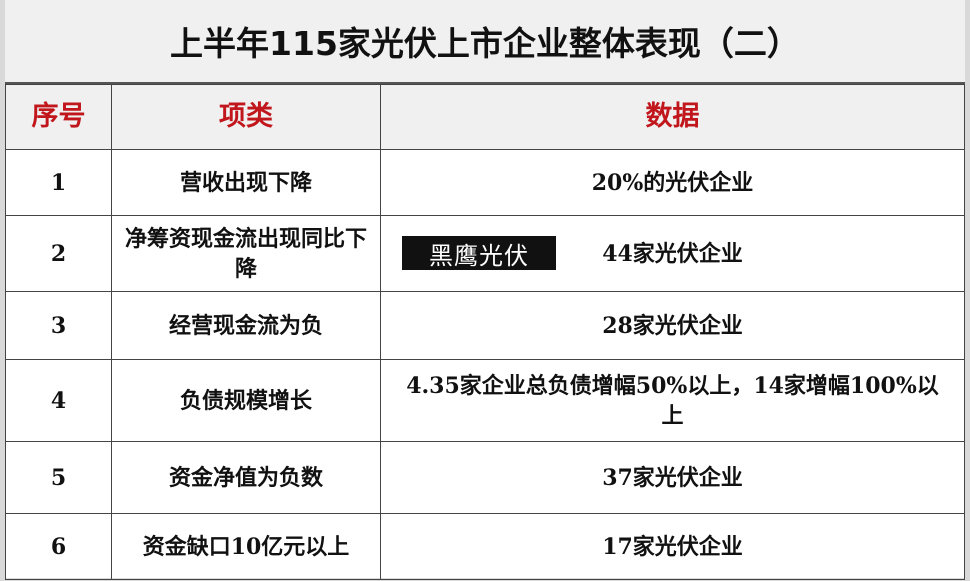 Image resolution: width=970 pixels, height=581 pixels. What do you see at coordinates (246, 546) in the screenshot?
I see `cell-item: 资金缺口10亿元以上` at bounding box center [246, 546].